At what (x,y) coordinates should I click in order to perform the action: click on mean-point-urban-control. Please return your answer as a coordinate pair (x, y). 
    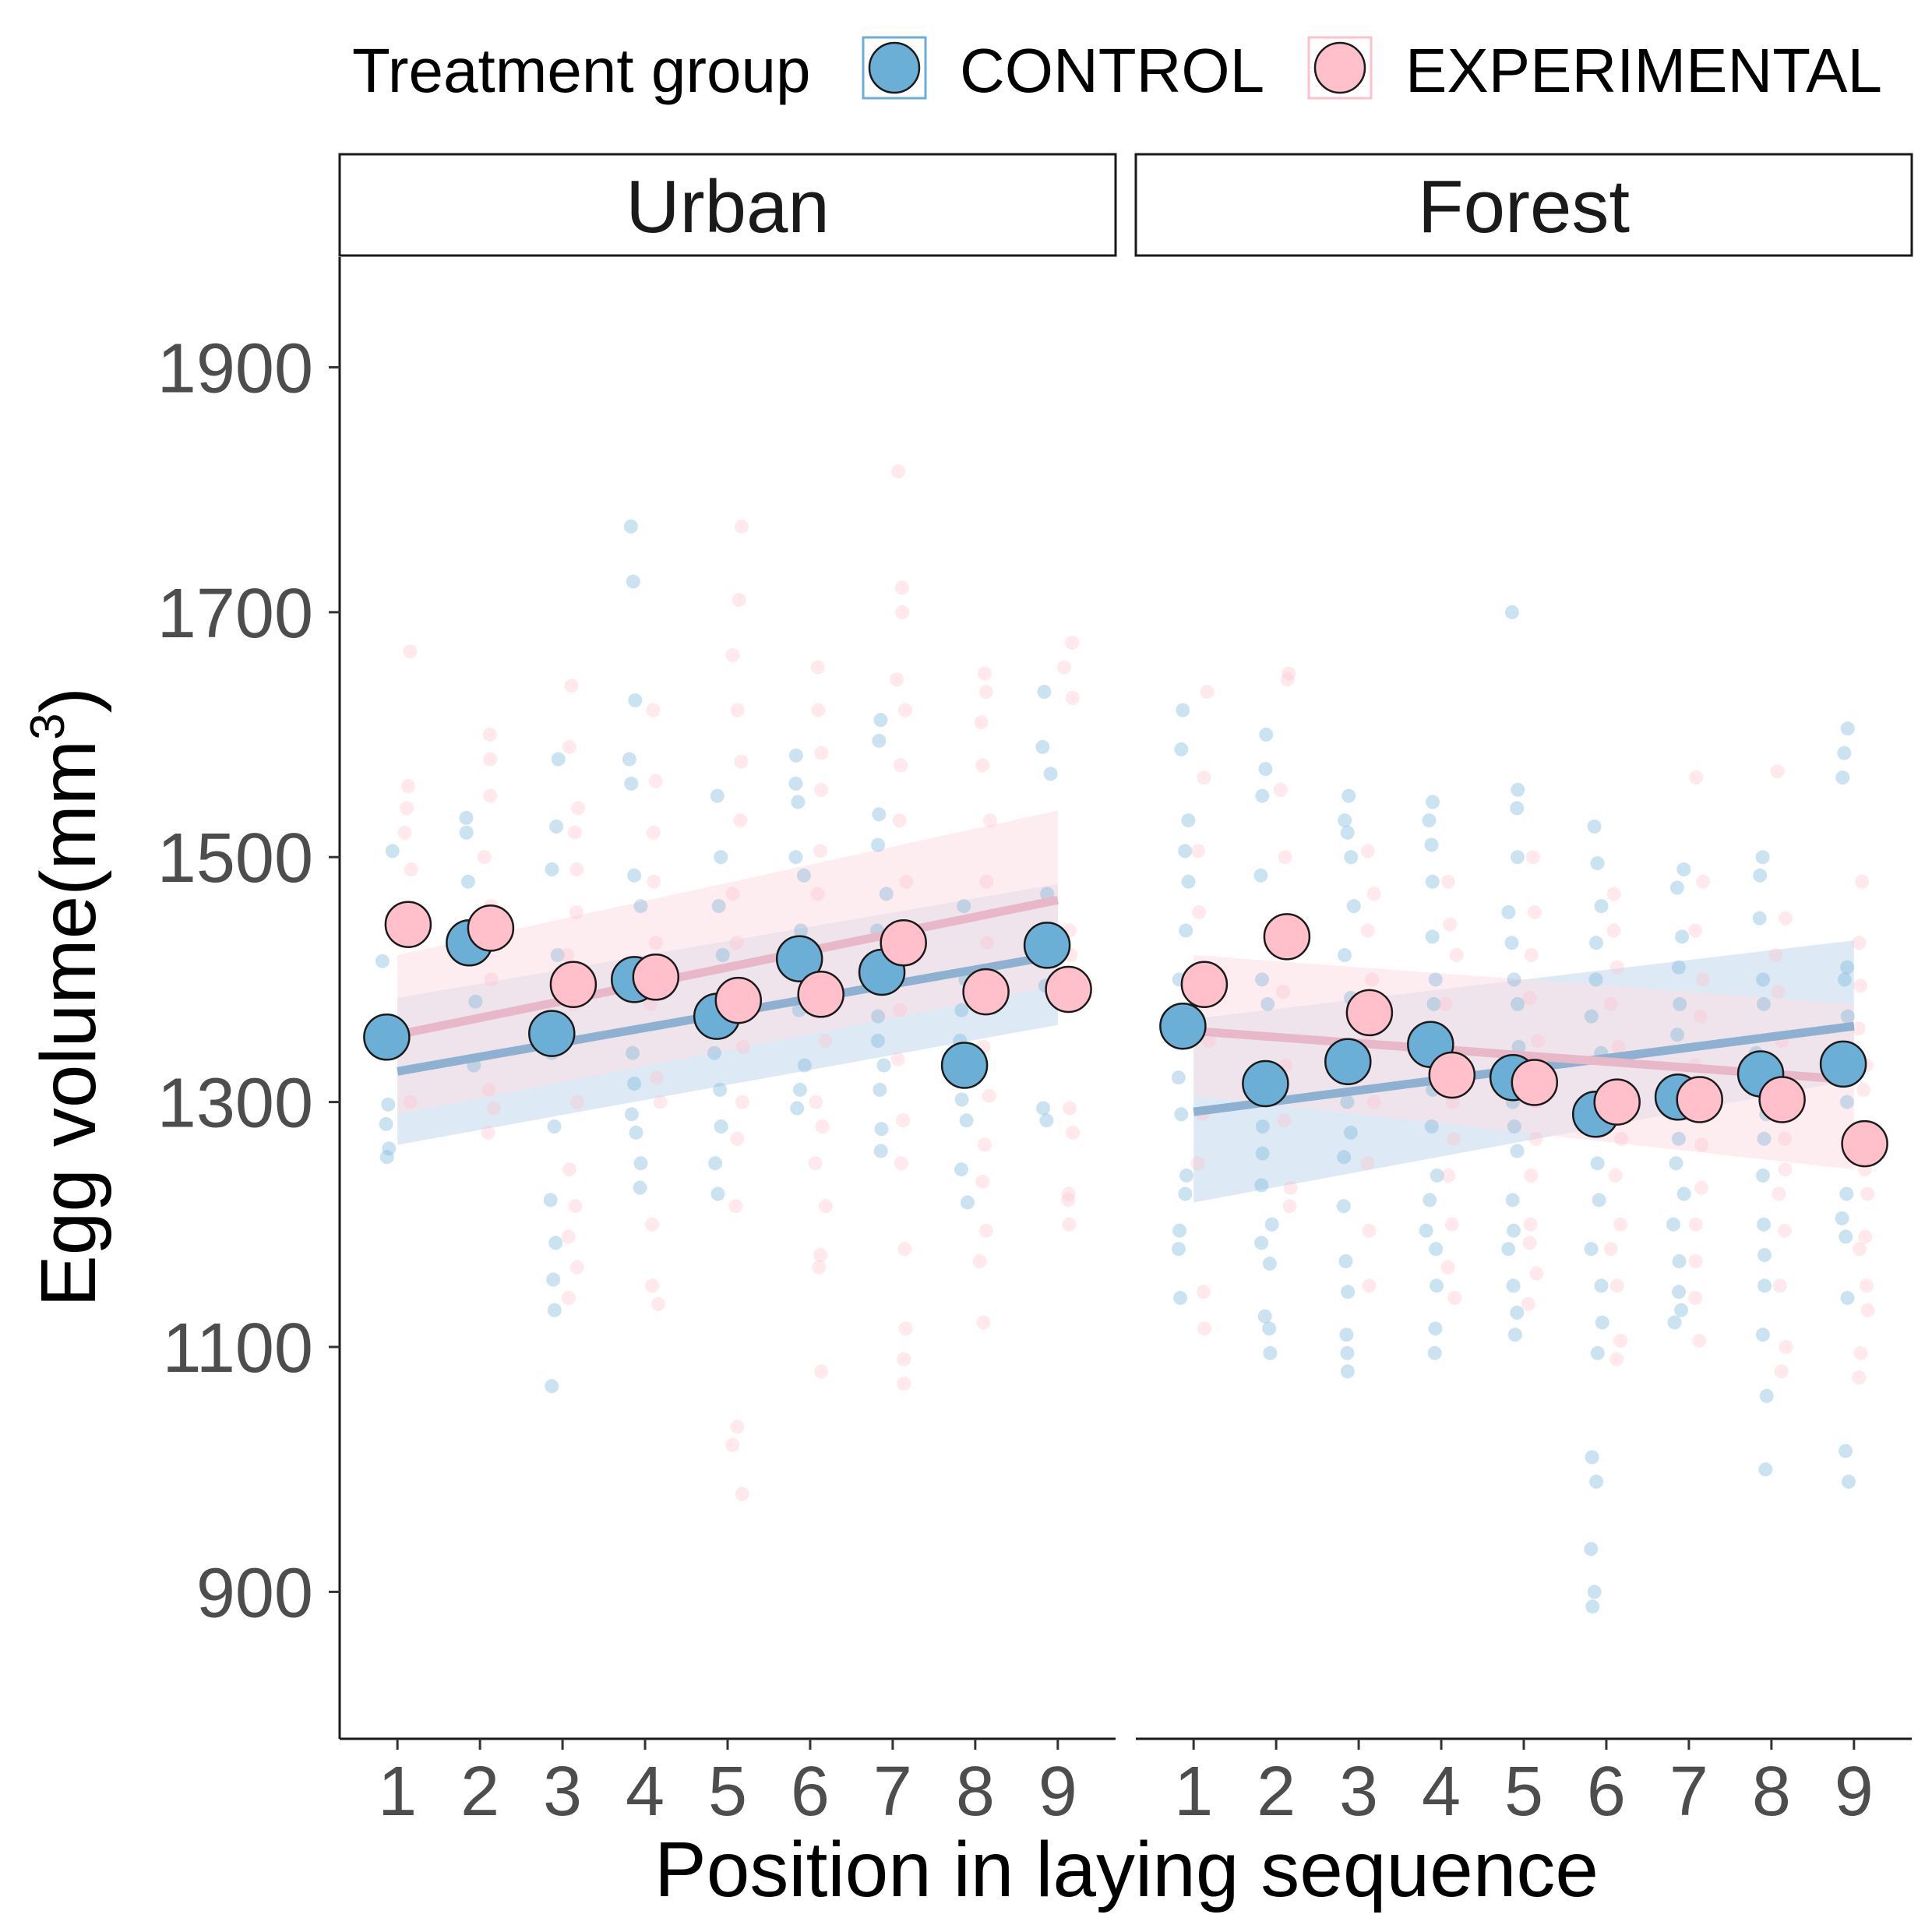
    Looking at the image, I should click on (387, 1038).